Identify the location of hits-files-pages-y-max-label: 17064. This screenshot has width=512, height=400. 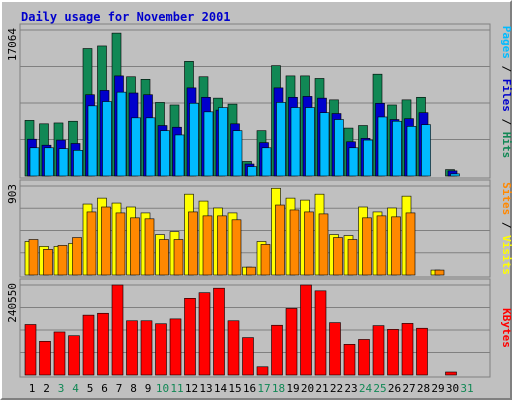
(12, 44).